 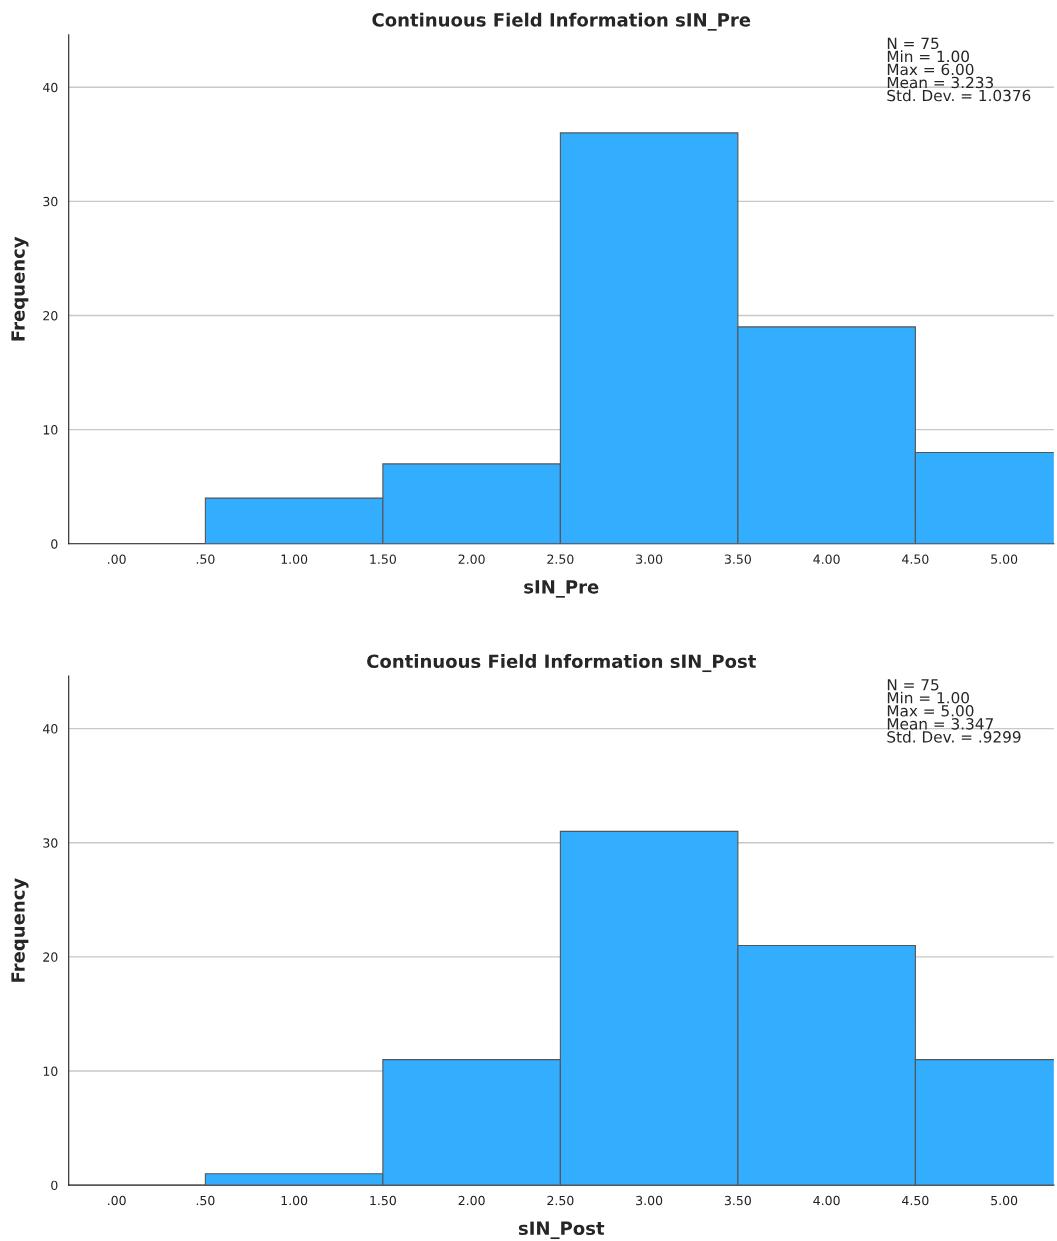 I want to click on chart-title: Continuous Field Information sIN_Pre, so click(x=561, y=21).